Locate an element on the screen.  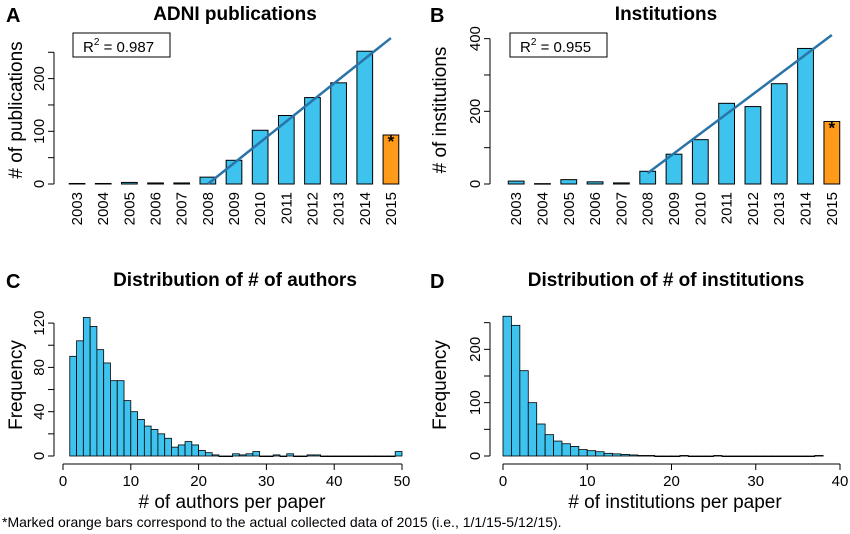
x-tick-label: 2003 is located at coordinates (516, 208).